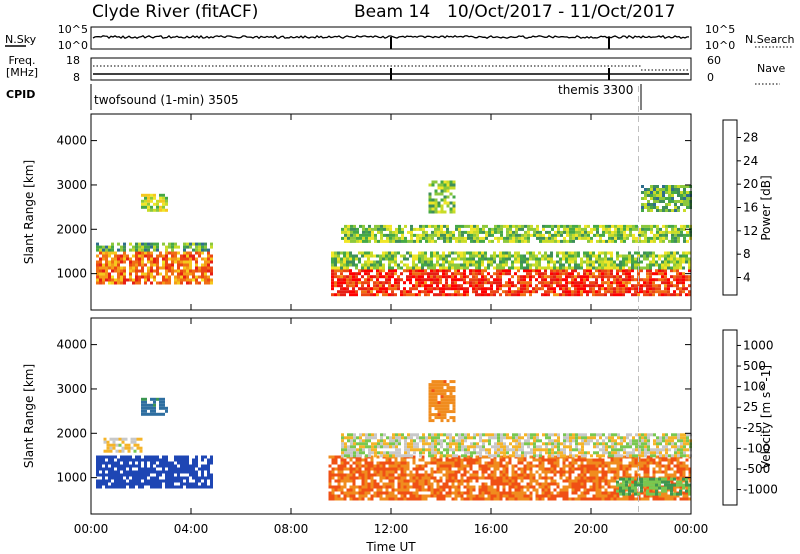 The image size is (800, 554). What do you see at coordinates (73, 45) in the screenshot?
I see `noise-left-tick-bottom: 10^0` at bounding box center [73, 45].